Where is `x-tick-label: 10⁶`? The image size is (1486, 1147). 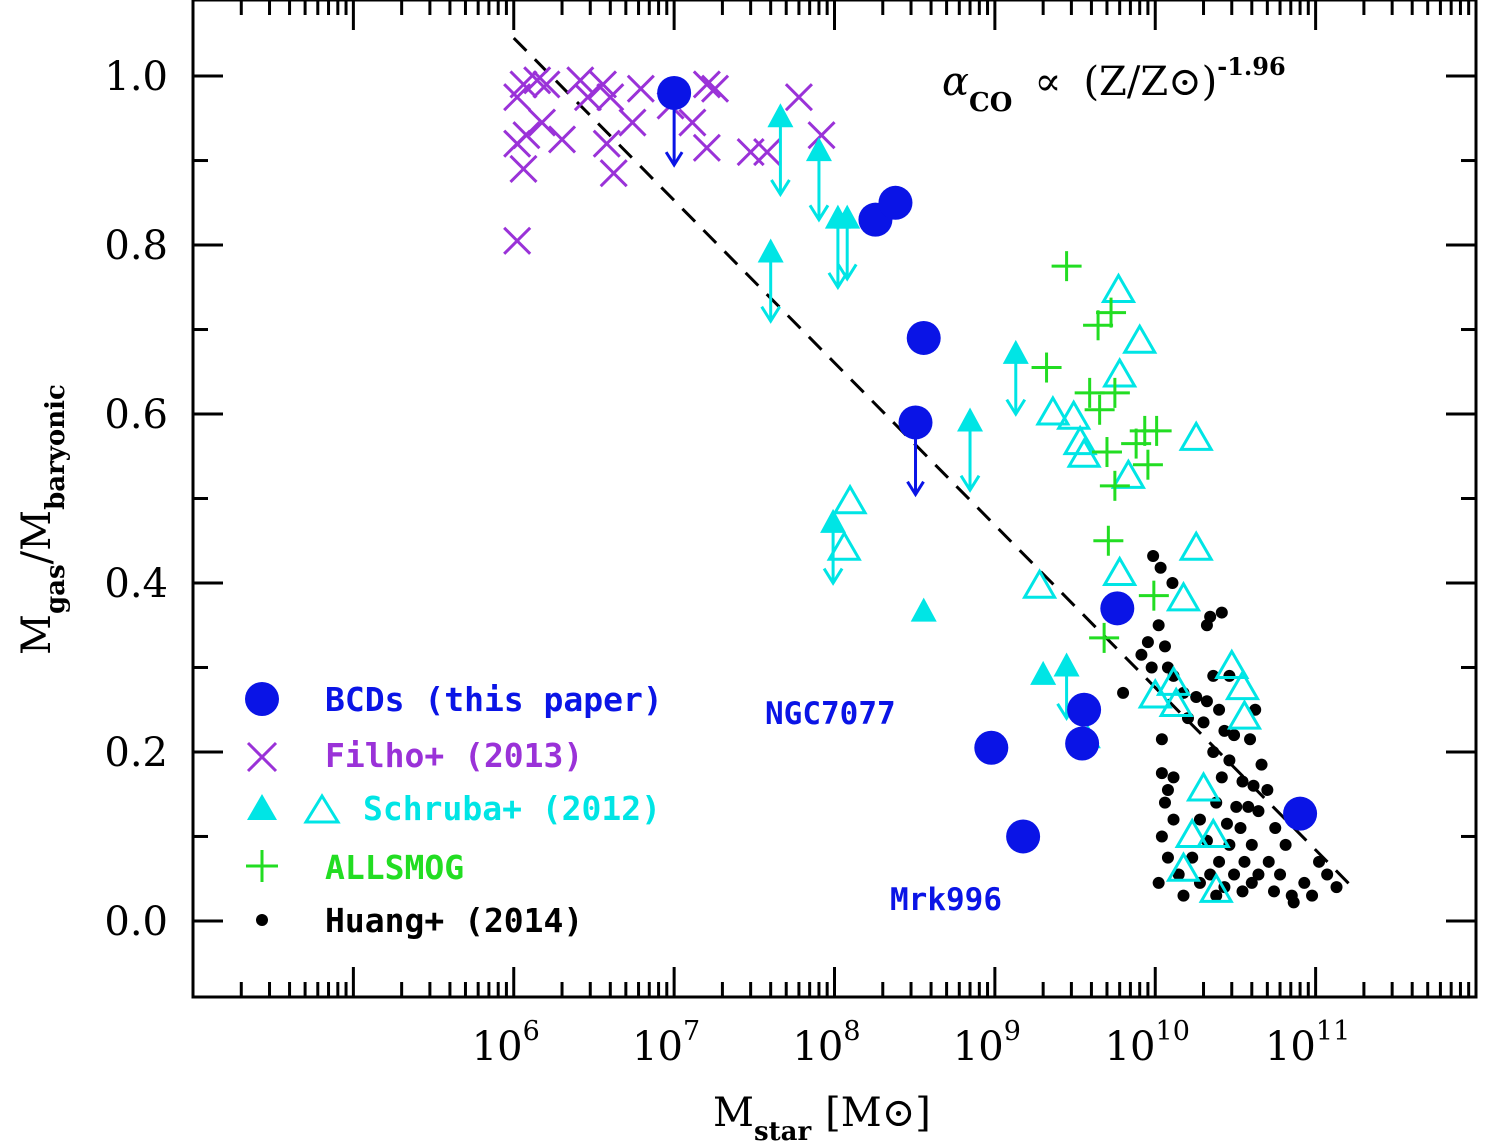 x-tick-label: 10⁶ is located at coordinates (506, 1043).